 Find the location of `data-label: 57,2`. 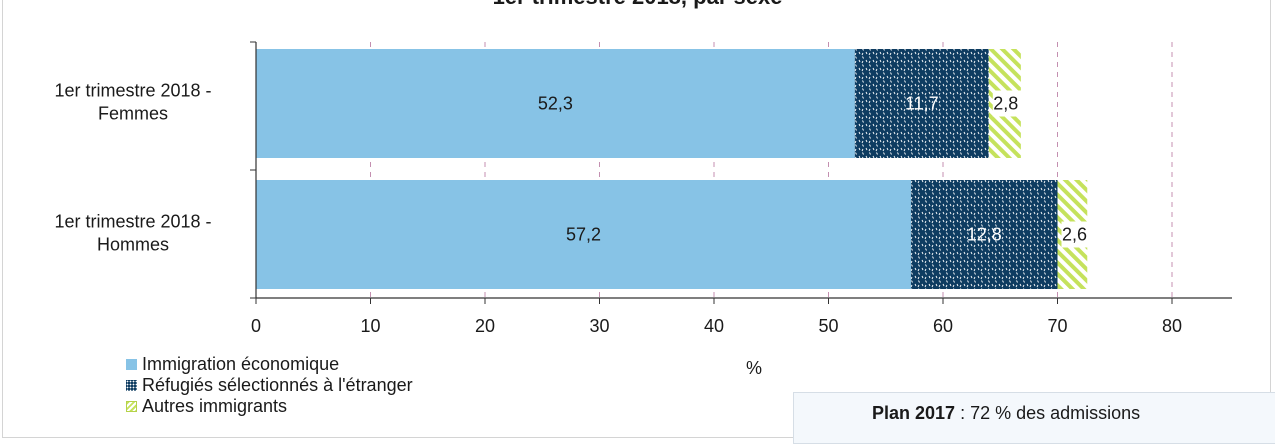

data-label: 57,2 is located at coordinates (583, 235).